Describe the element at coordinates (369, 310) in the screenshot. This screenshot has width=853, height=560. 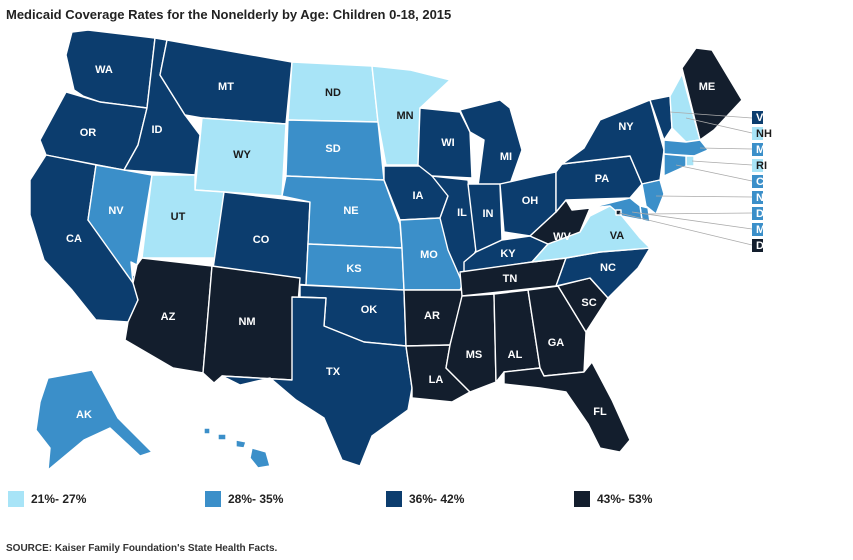
I see `label-OK: OK` at that location.